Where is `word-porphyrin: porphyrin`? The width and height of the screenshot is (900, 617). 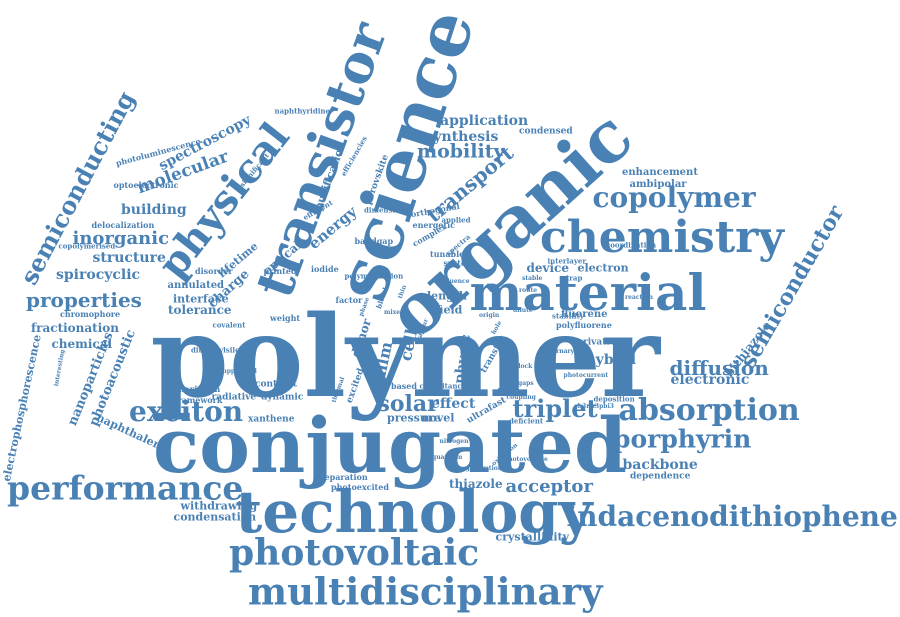 word-porphyrin: porphyrin is located at coordinates (682, 439).